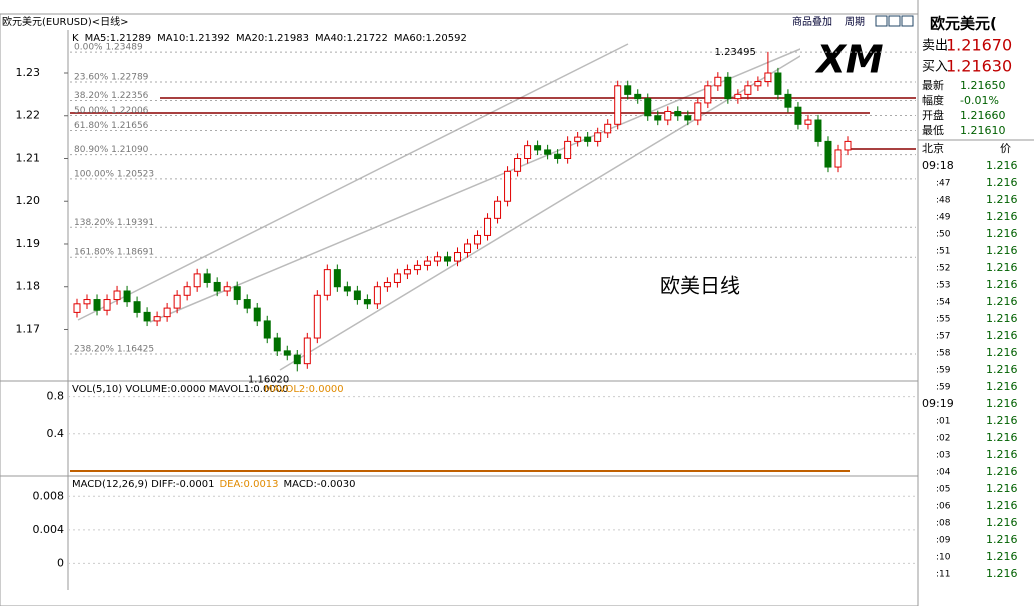 The height and width of the screenshot is (606, 1034). Describe the element at coordinates (193, 38) in the screenshot. I see `legend-entry: MA10:1.21392` at that location.